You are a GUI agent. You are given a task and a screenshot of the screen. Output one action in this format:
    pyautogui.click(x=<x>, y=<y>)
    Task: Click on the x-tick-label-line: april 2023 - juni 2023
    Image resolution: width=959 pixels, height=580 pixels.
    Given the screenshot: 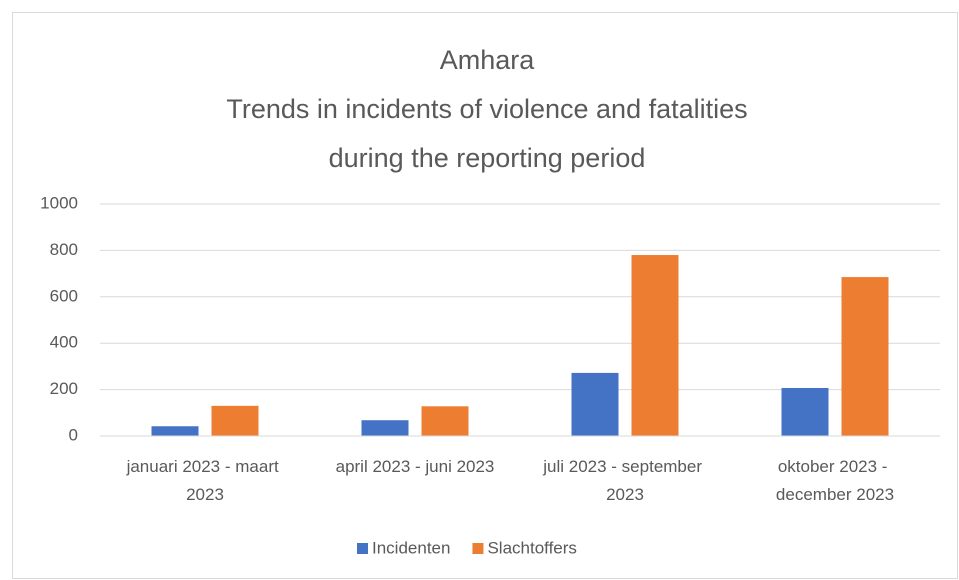 What is the action you would take?
    pyautogui.click(x=415, y=466)
    